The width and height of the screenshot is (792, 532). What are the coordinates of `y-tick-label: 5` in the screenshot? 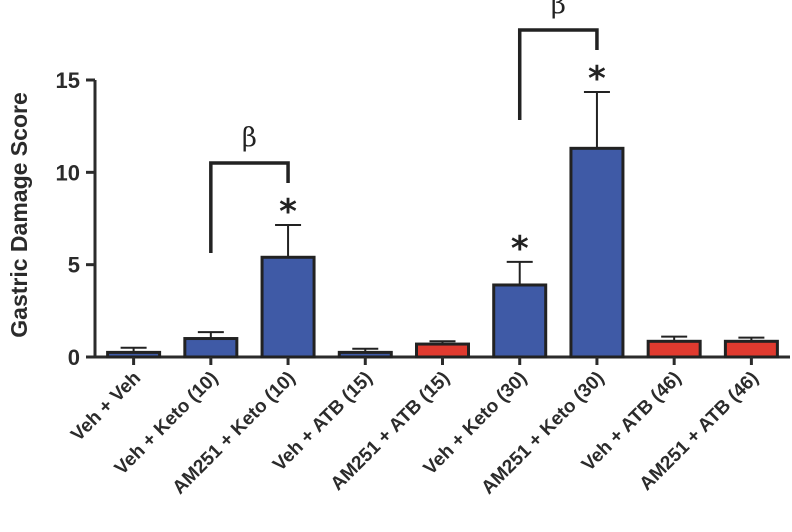 It's located at (74, 265).